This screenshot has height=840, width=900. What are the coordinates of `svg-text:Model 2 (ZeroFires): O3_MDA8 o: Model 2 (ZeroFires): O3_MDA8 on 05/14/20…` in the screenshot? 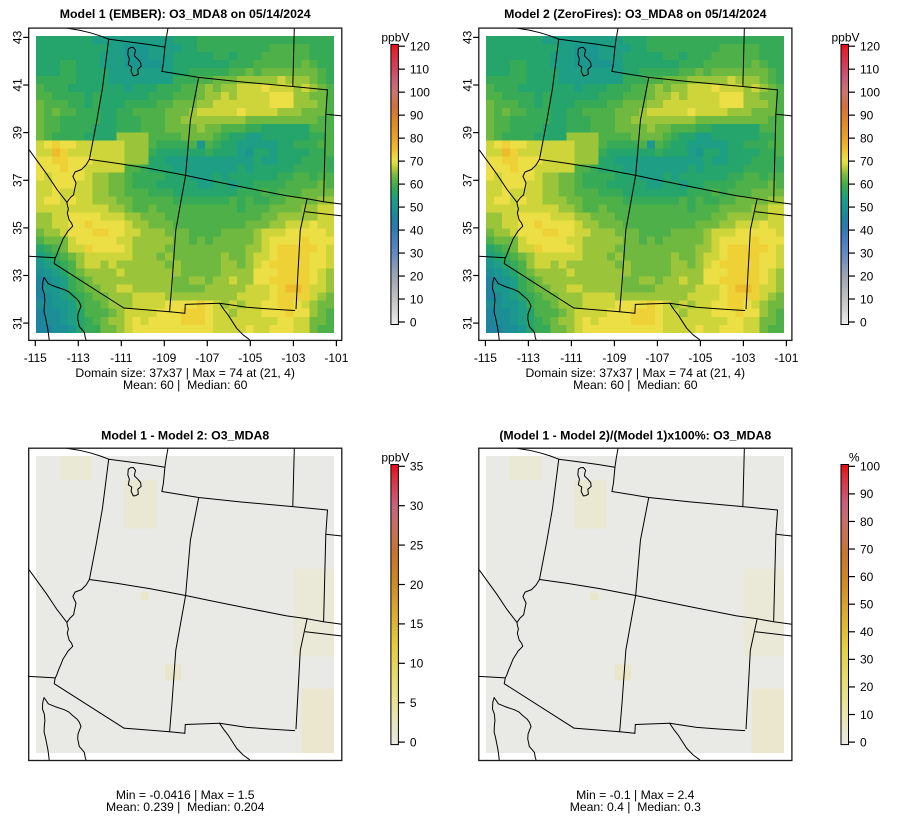 It's located at (635, 14).